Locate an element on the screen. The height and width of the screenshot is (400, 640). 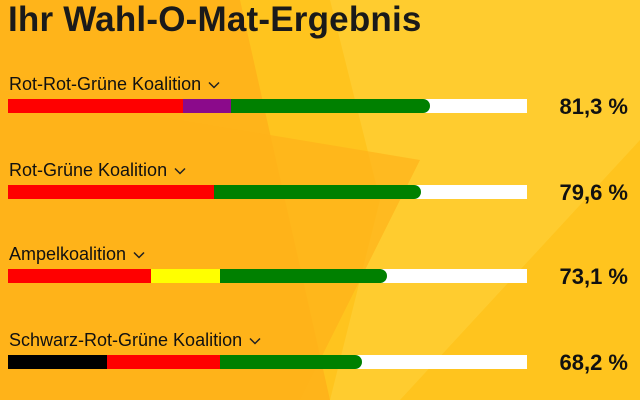
coalition-label: Rot-Rot-Grüne Koalition is located at coordinates (105, 84).